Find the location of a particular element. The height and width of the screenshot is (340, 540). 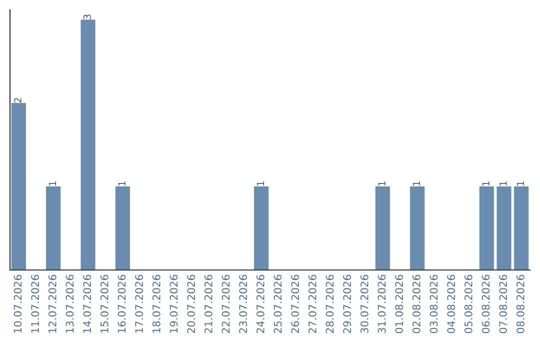

x-tick-label: 07.08.2026 is located at coordinates (503, 304).